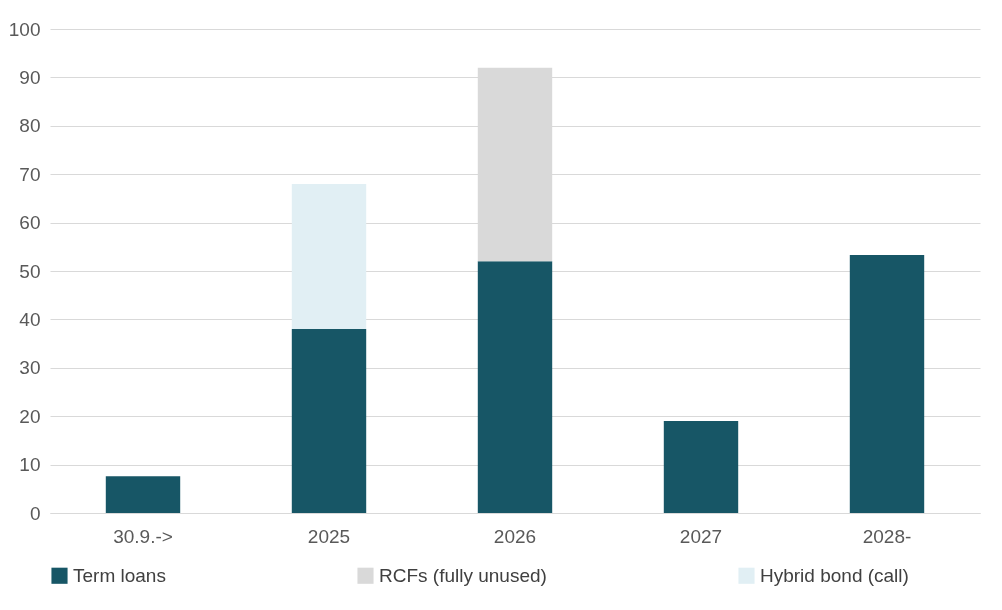  I want to click on y-tick-label: 0, so click(35, 513).